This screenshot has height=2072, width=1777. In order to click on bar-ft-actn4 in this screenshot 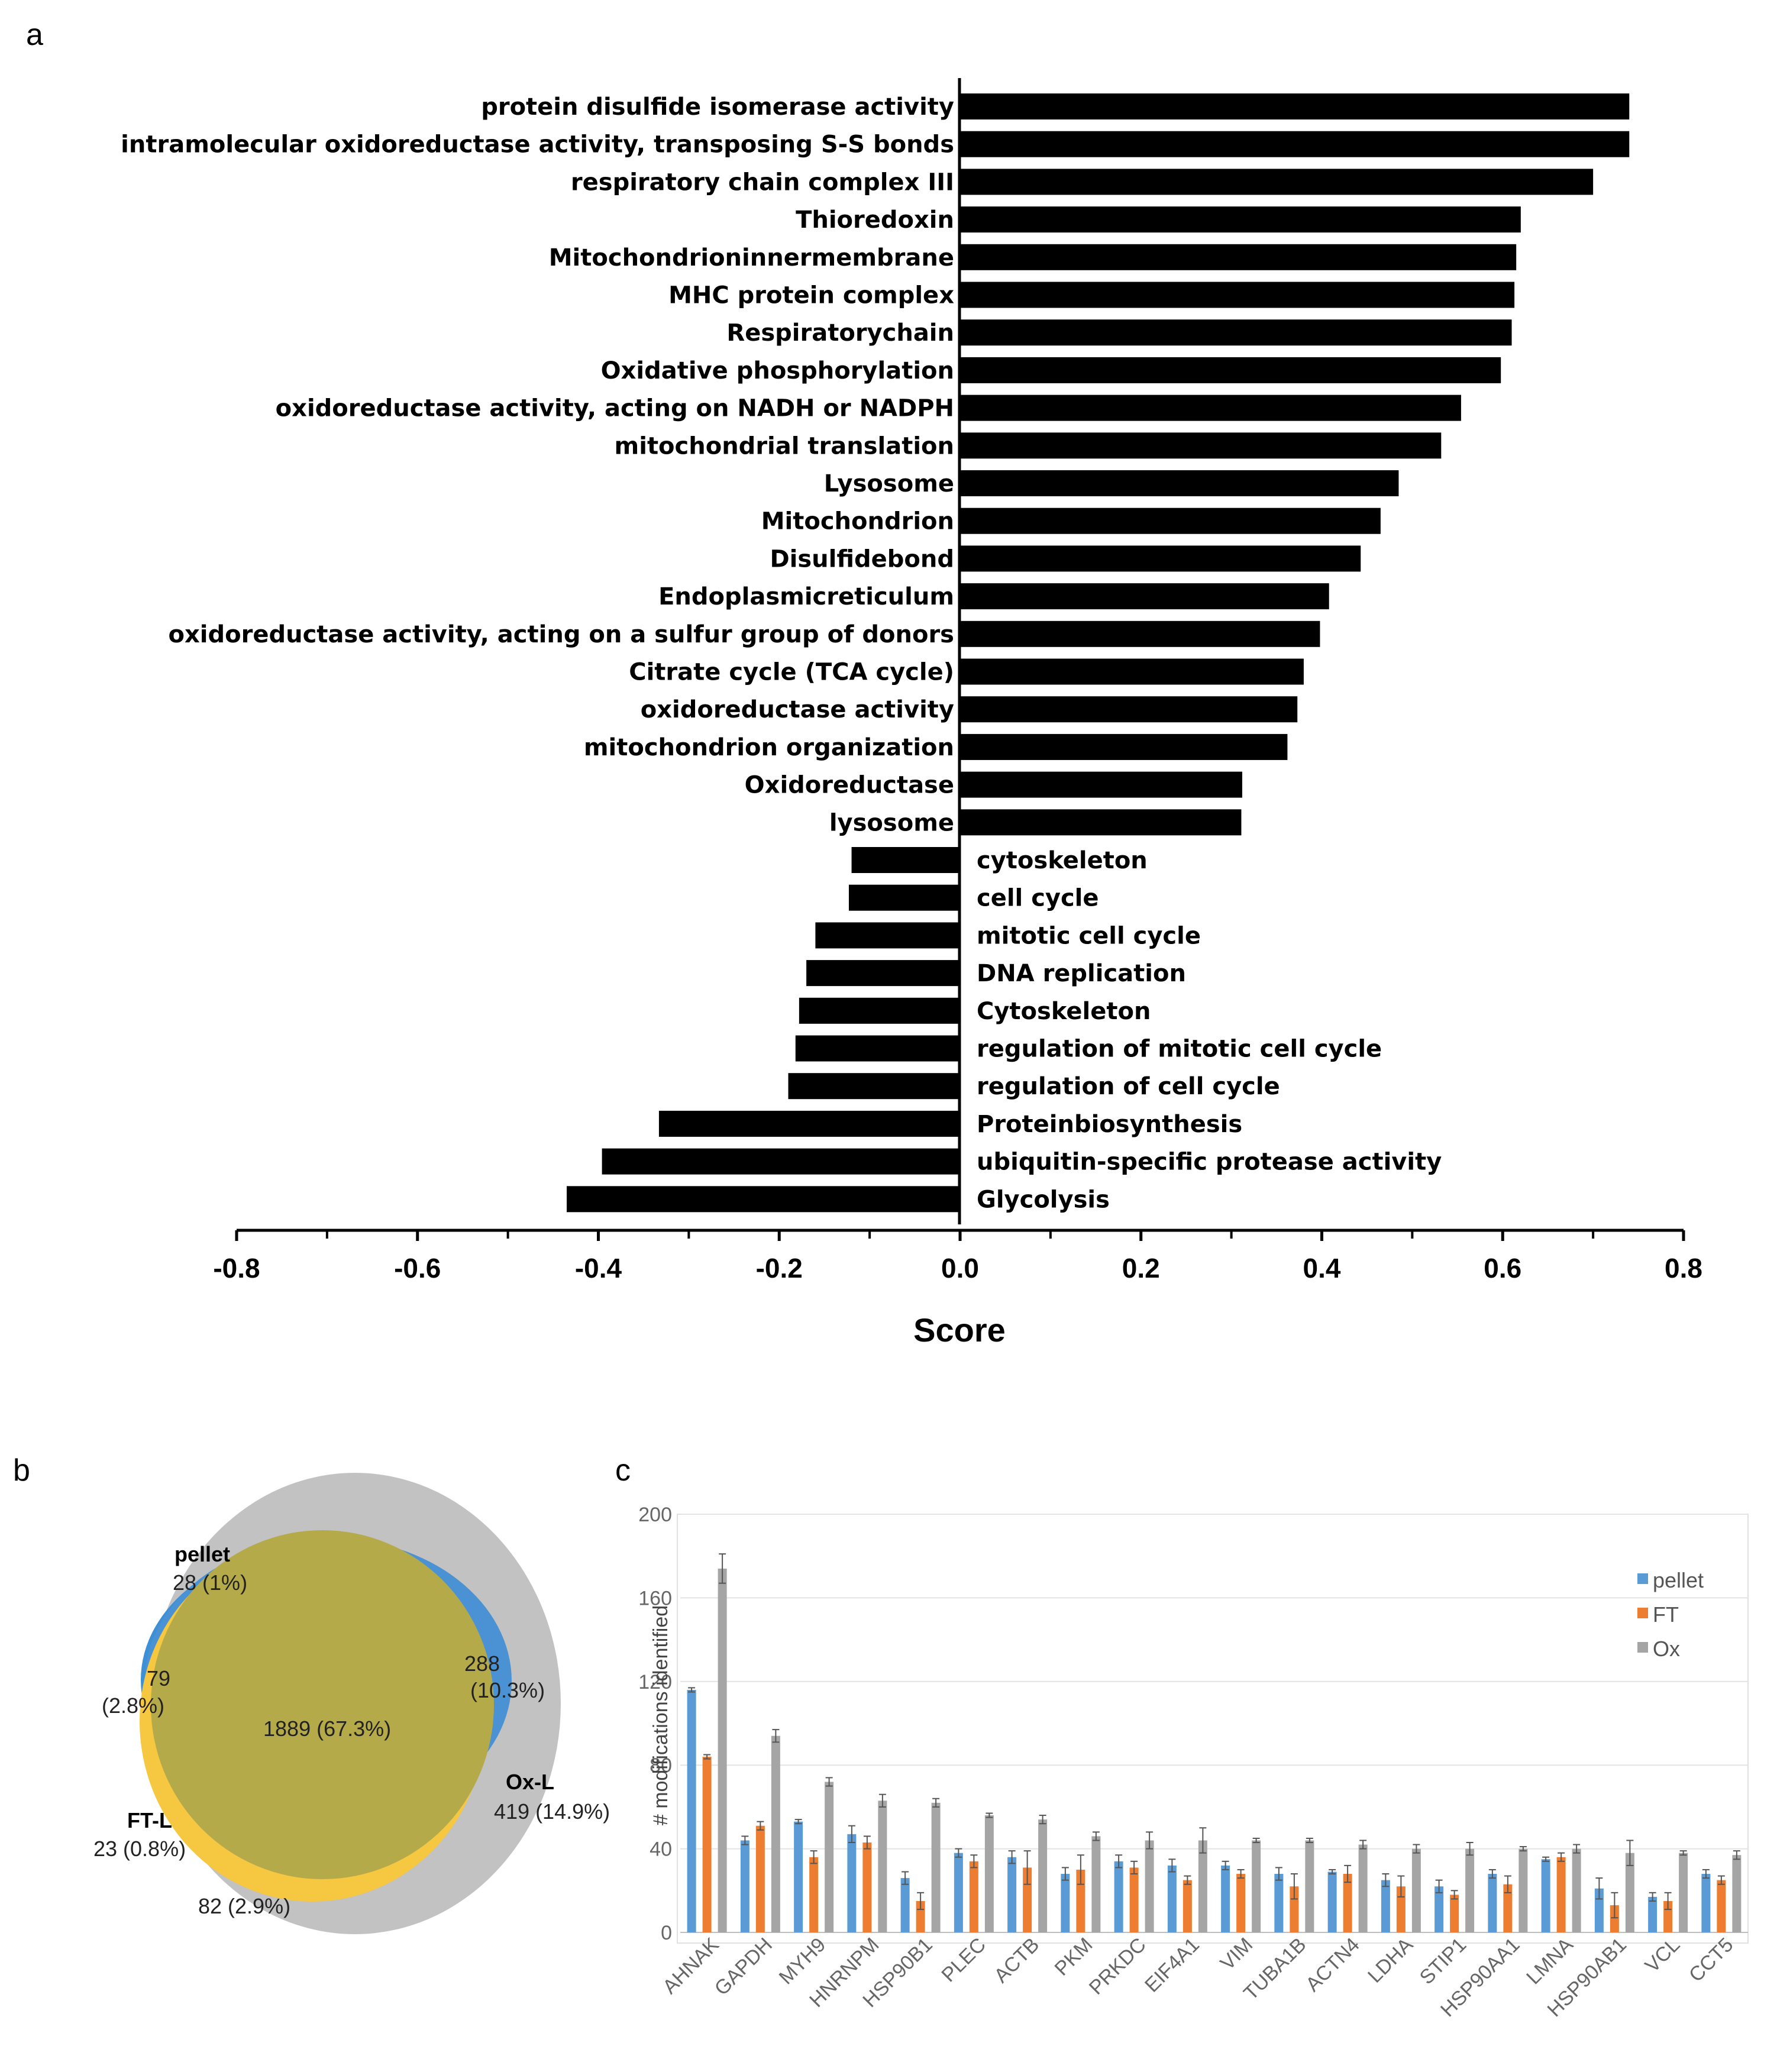, I will do `click(1347, 1903)`.